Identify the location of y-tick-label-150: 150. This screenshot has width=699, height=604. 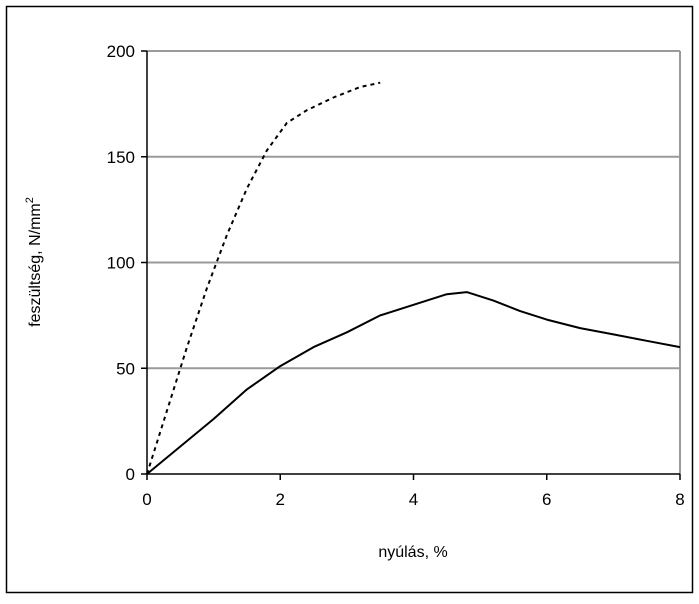
(121, 157).